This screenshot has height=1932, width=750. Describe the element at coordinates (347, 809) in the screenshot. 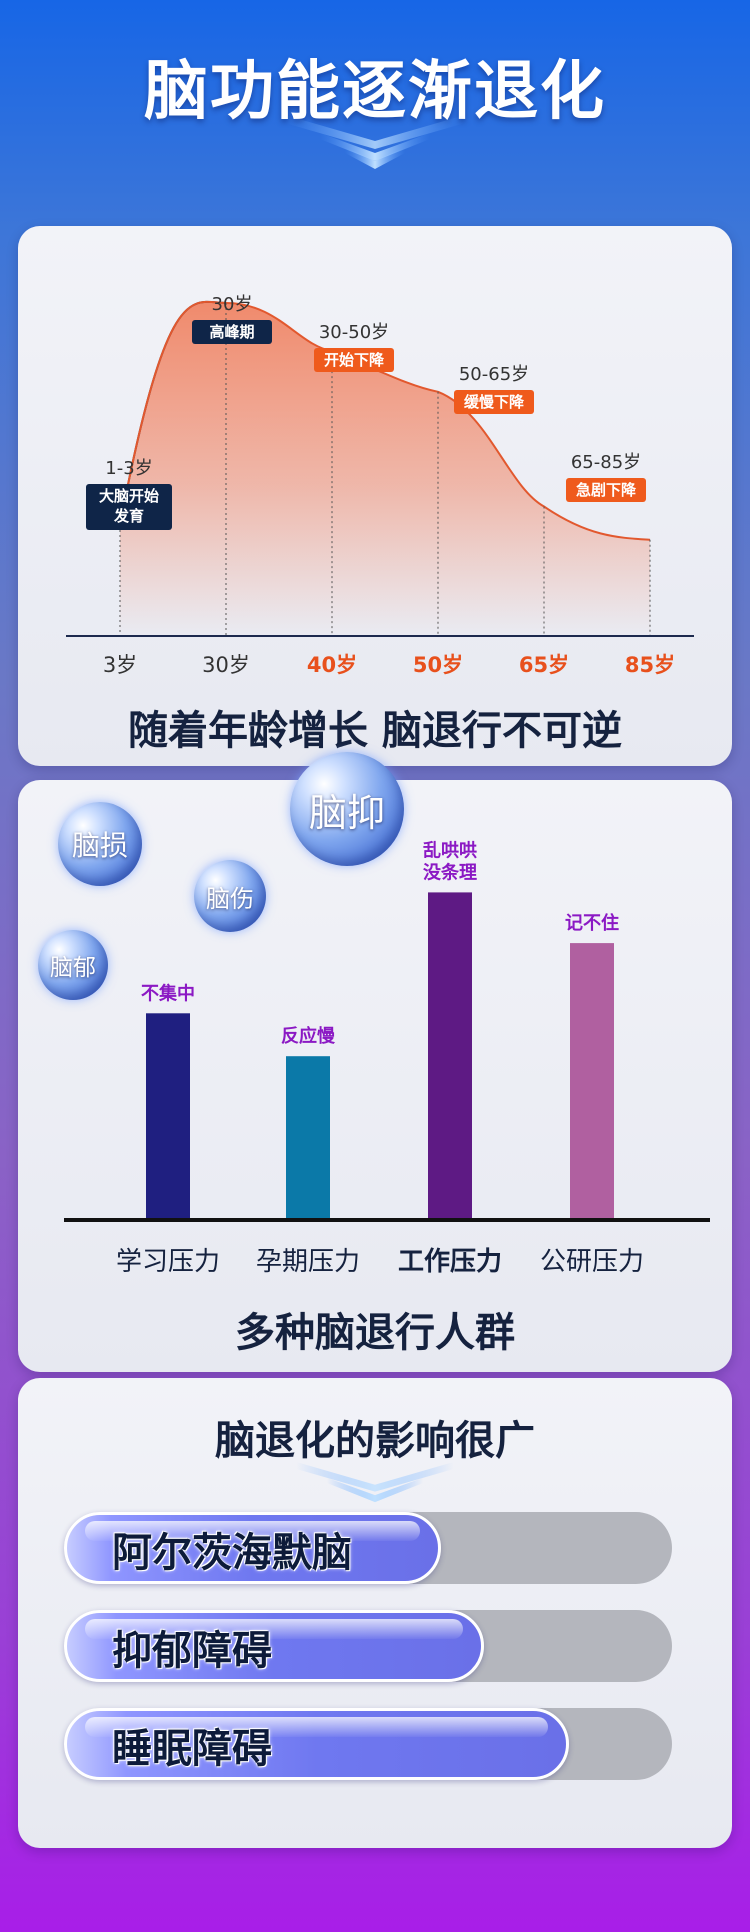

I see `bubble-brain-suppress: 脑抑` at that location.